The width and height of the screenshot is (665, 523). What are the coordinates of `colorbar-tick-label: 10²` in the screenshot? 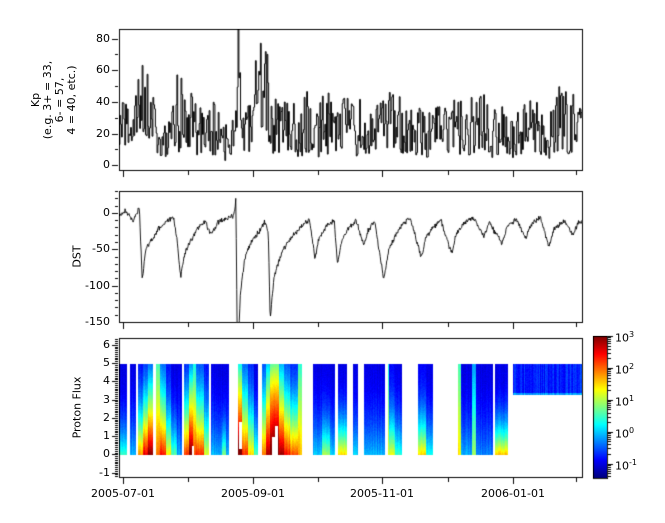 It's located at (625, 369).